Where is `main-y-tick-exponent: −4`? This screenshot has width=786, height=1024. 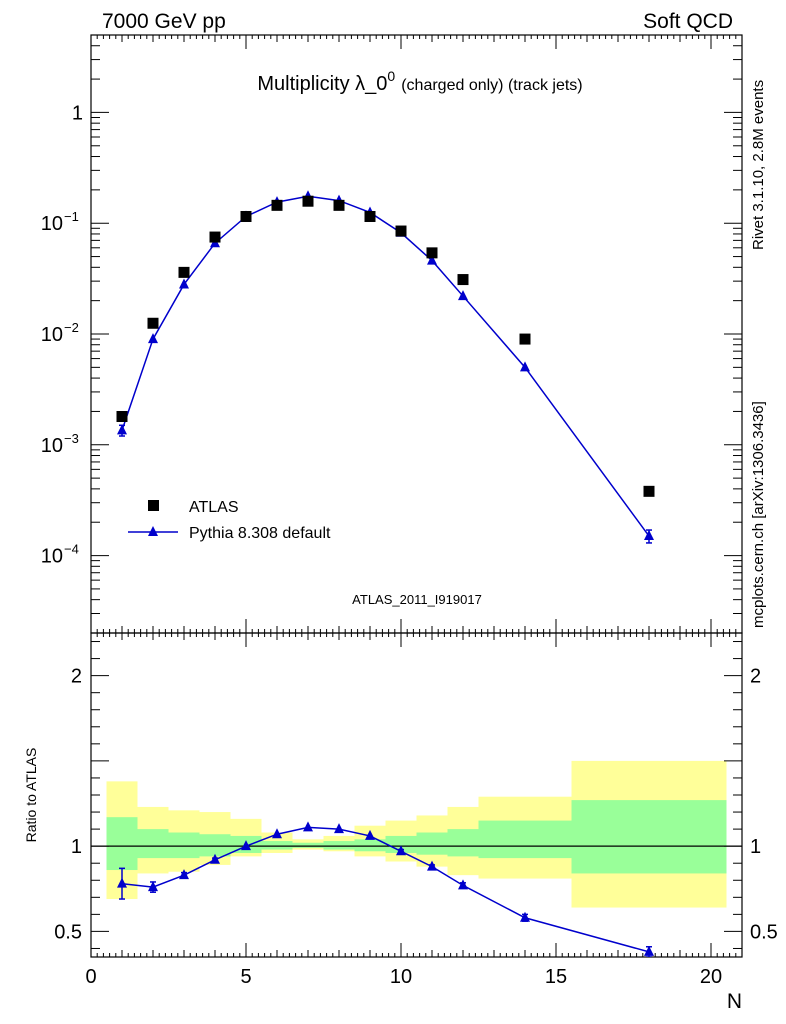 main-y-tick-exponent: −4 is located at coordinates (71, 549).